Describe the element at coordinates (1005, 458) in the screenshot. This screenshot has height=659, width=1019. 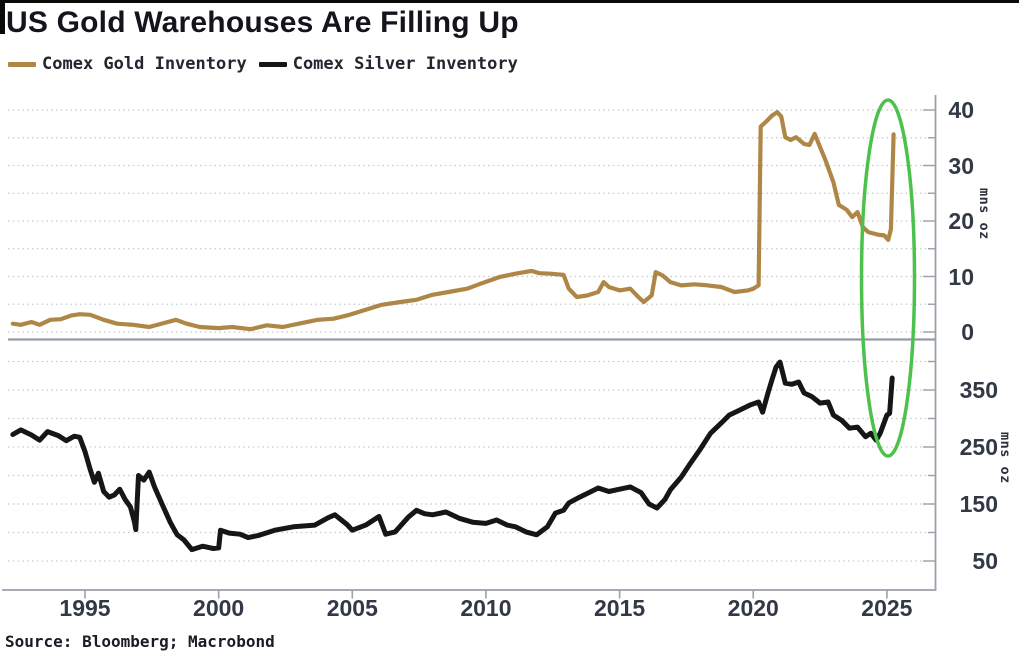
I see `y-axis-unit-bottom: mns oz` at that location.